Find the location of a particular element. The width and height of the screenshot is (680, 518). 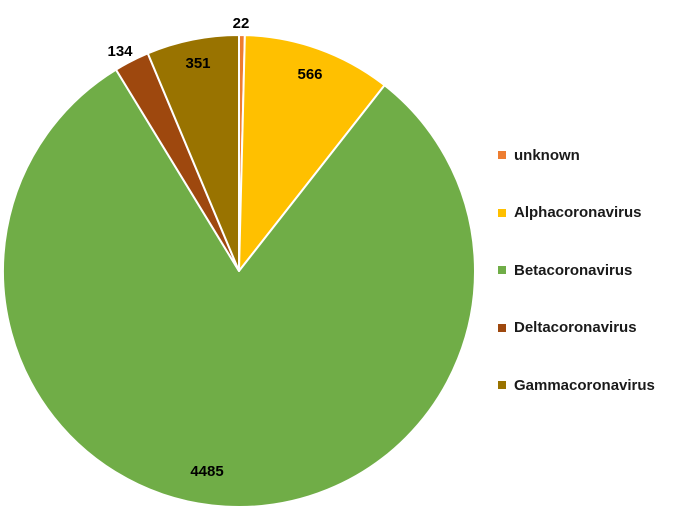

legend-label: unknown is located at coordinates (547, 155).